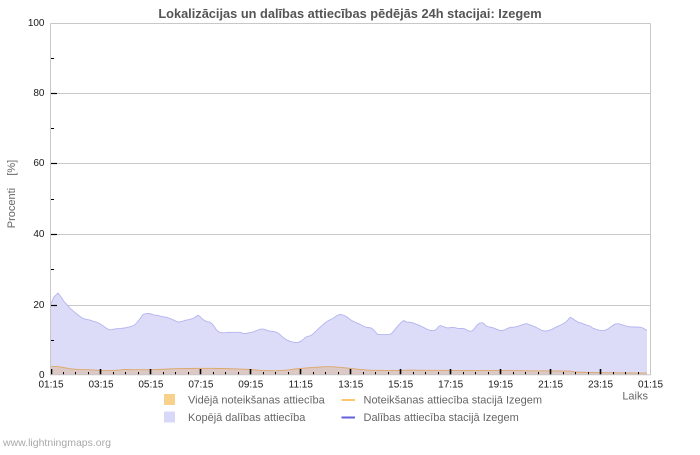 This screenshot has width=700, height=455. I want to click on svg-text: 60, so click(39, 163).